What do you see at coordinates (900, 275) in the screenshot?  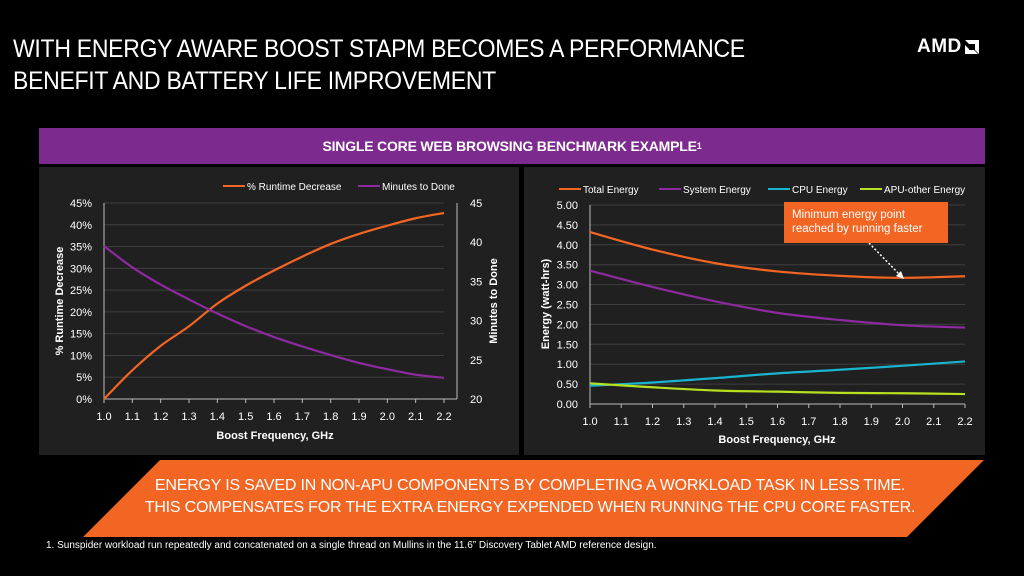 I see `callout-arrowhead` at bounding box center [900, 275].